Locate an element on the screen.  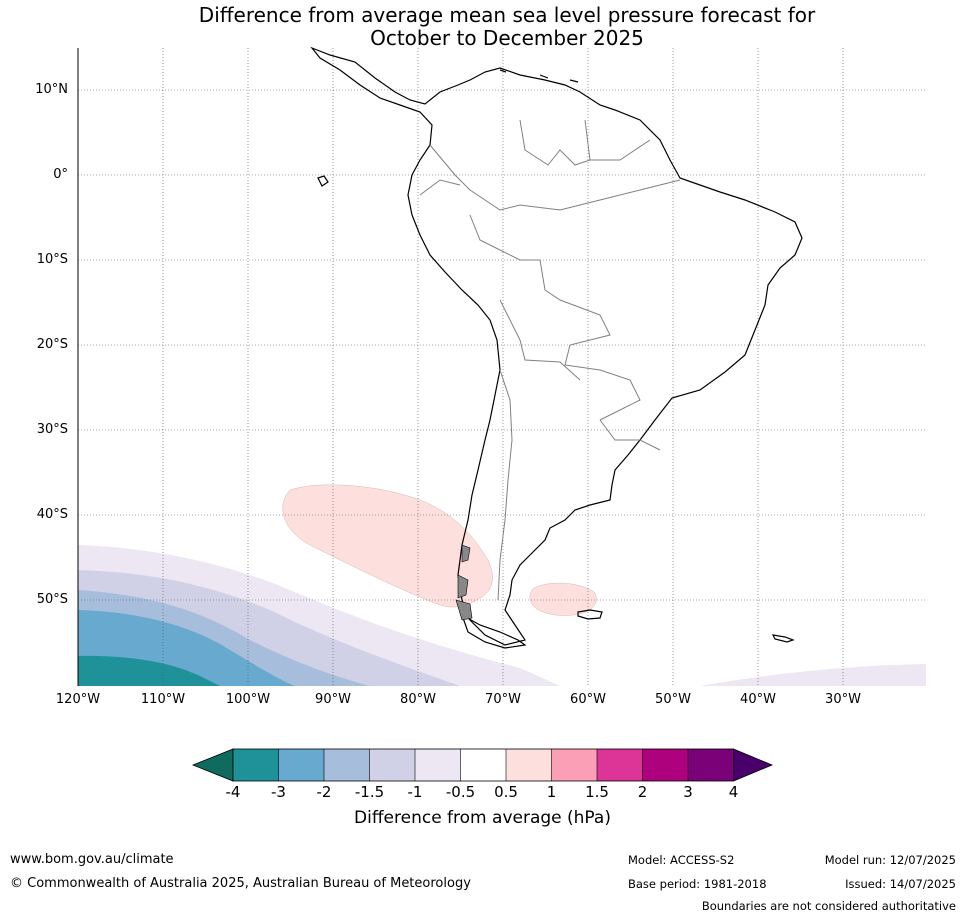
lat-label-40s: 40°S is located at coordinates (52, 514).